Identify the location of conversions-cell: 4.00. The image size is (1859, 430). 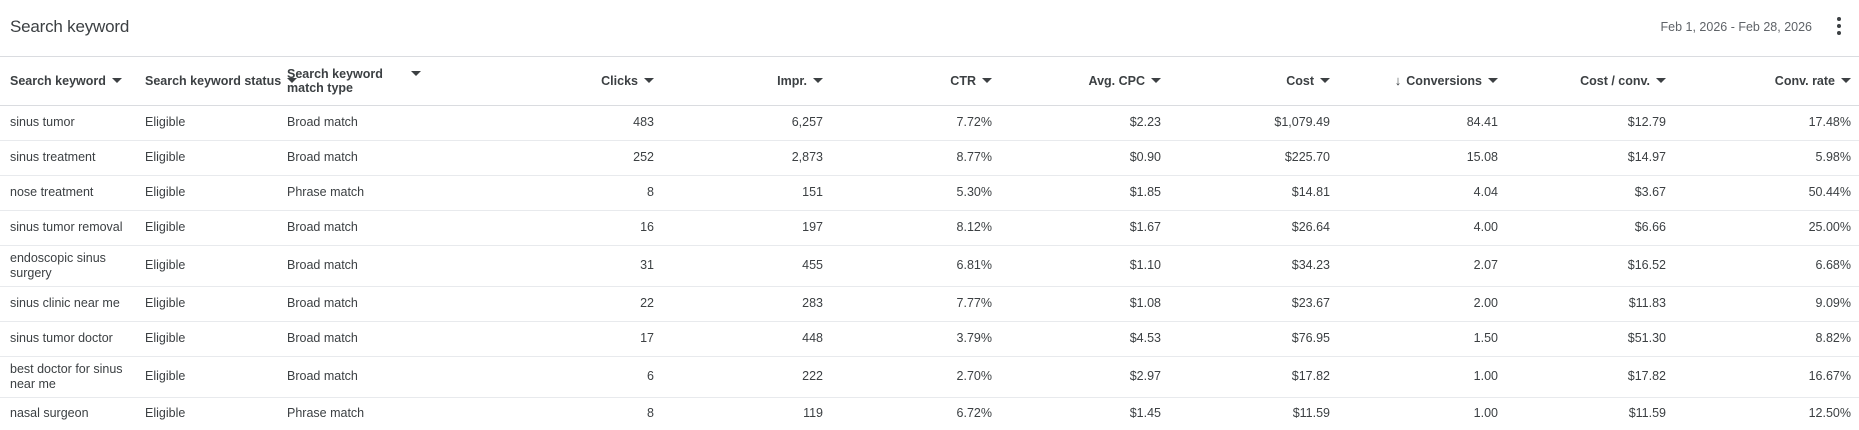
(1422, 228).